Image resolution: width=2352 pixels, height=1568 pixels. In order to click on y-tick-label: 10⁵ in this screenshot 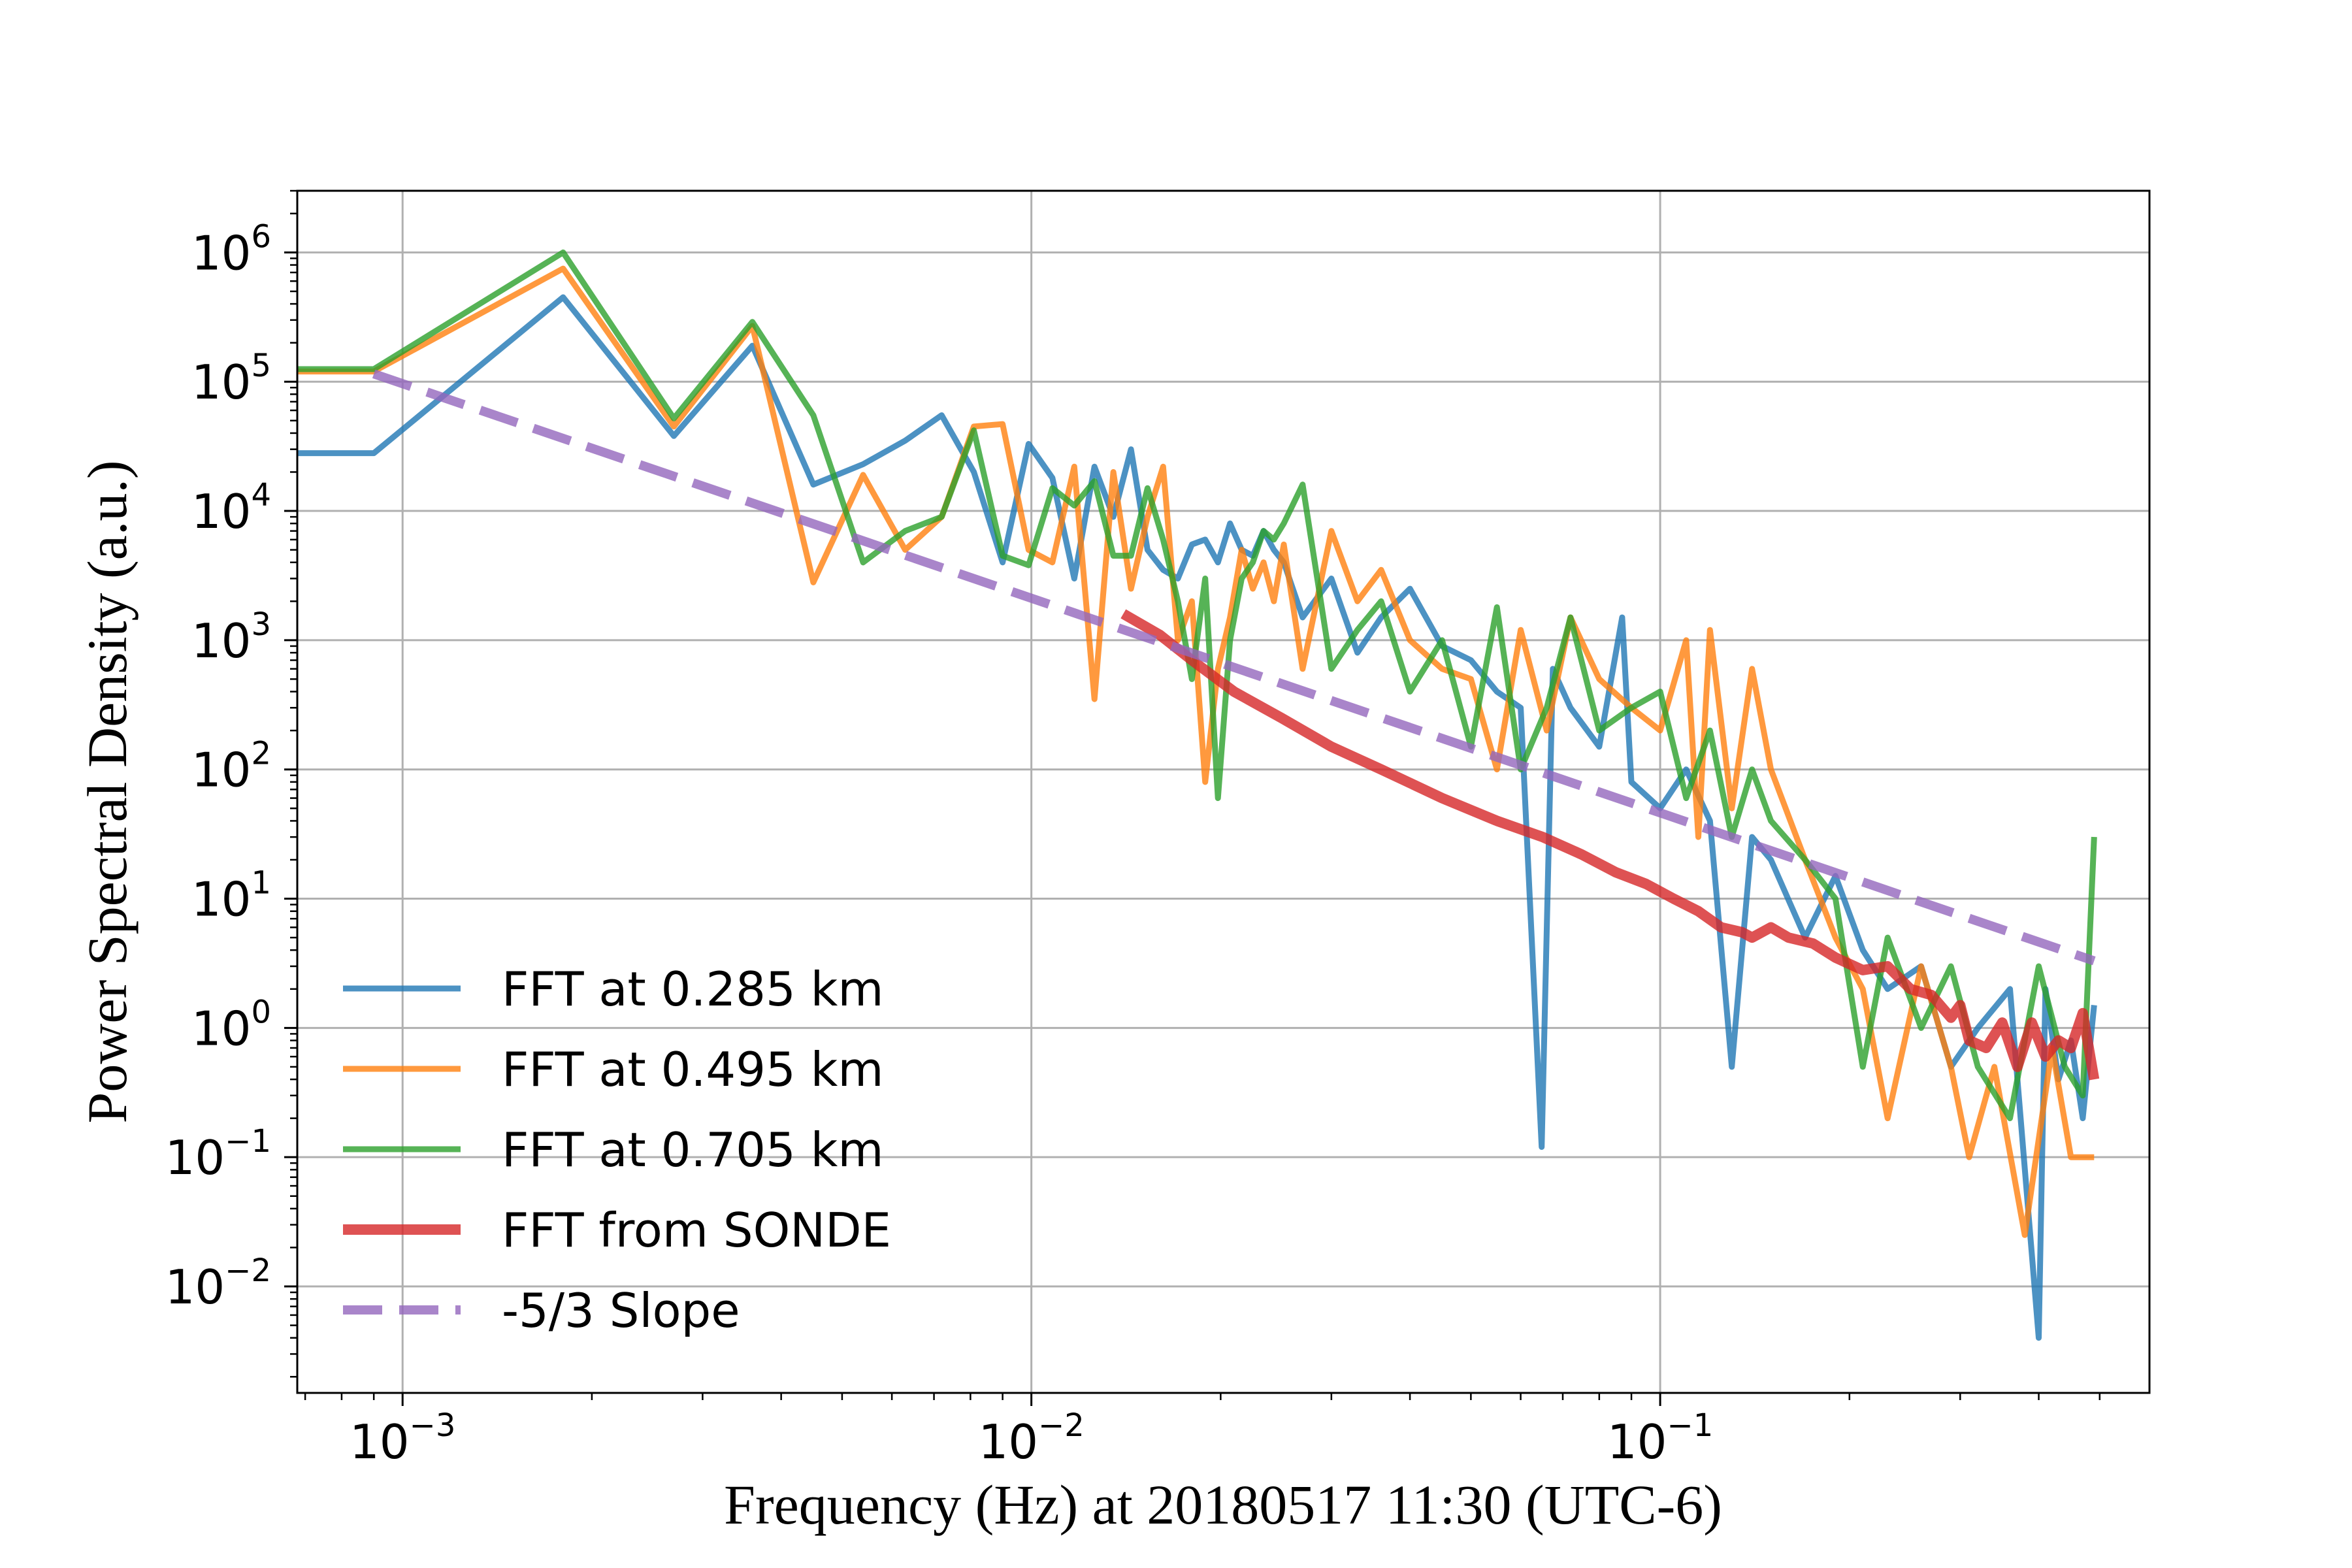, I will do `click(231, 379)`.